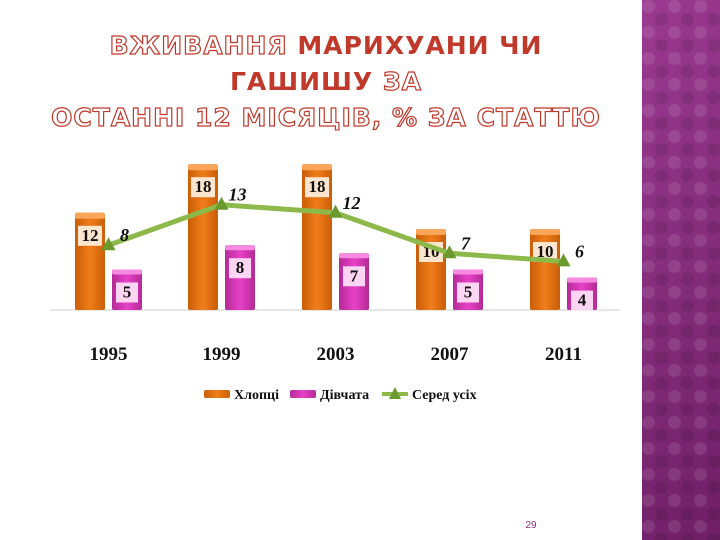 This screenshot has width=720, height=540. Describe the element at coordinates (582, 280) in the screenshot. I see `bar-girls-cap-2011` at that location.